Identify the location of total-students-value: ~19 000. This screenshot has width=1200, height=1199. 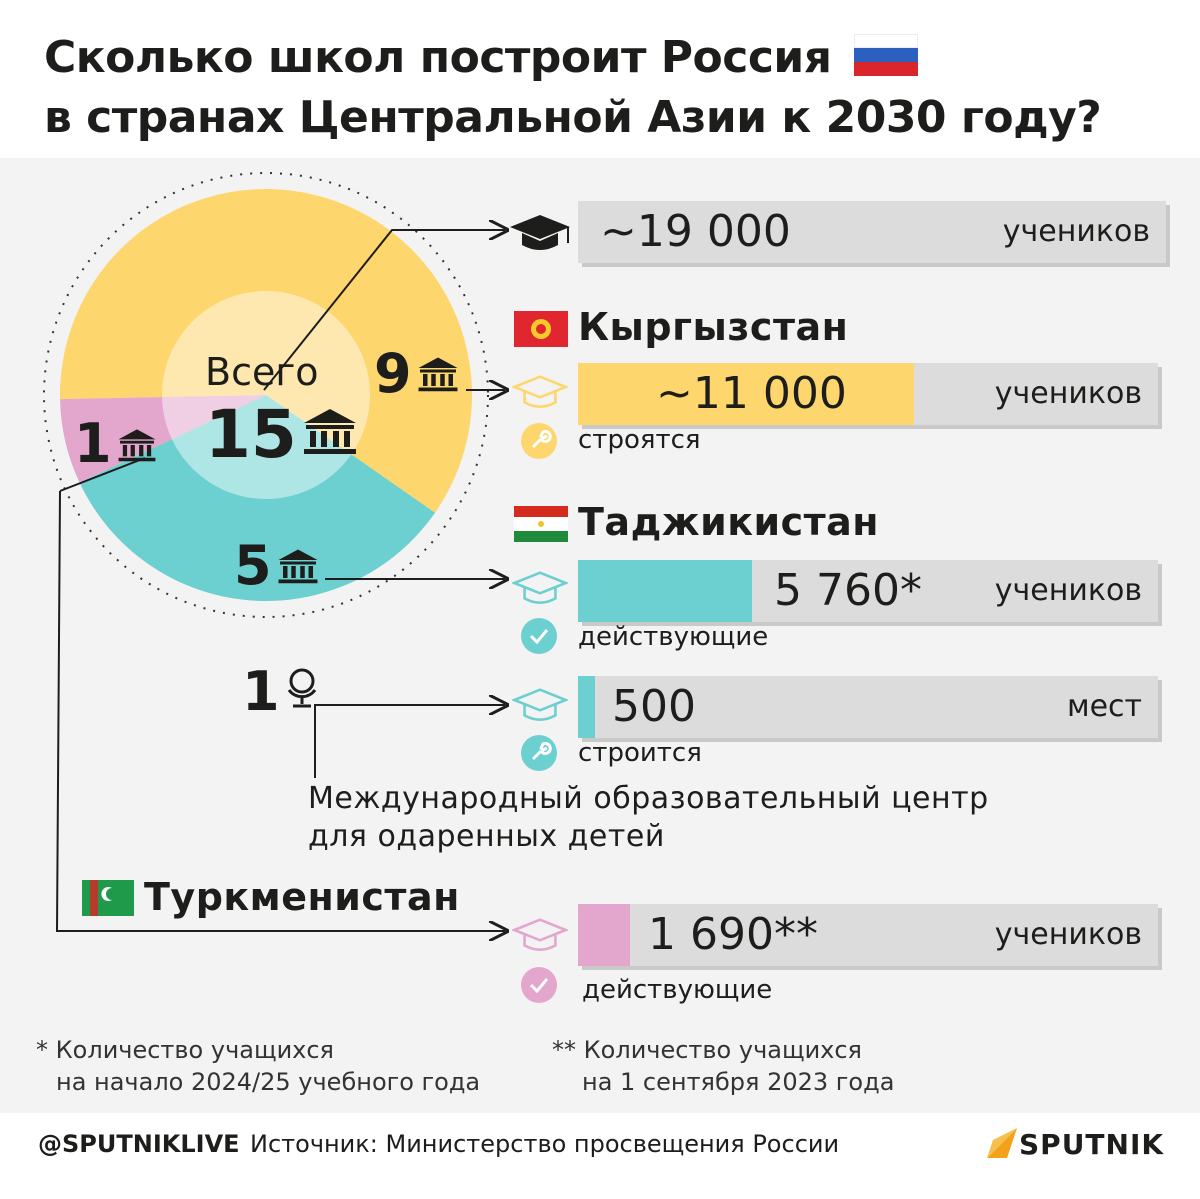
(695, 231).